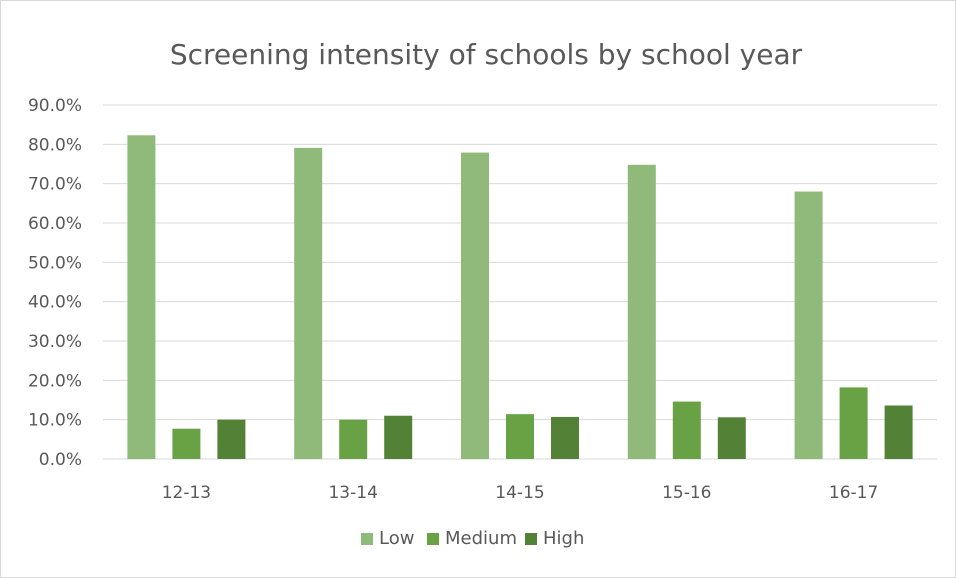  I want to click on x-tick-label: 14-15, so click(519, 493).